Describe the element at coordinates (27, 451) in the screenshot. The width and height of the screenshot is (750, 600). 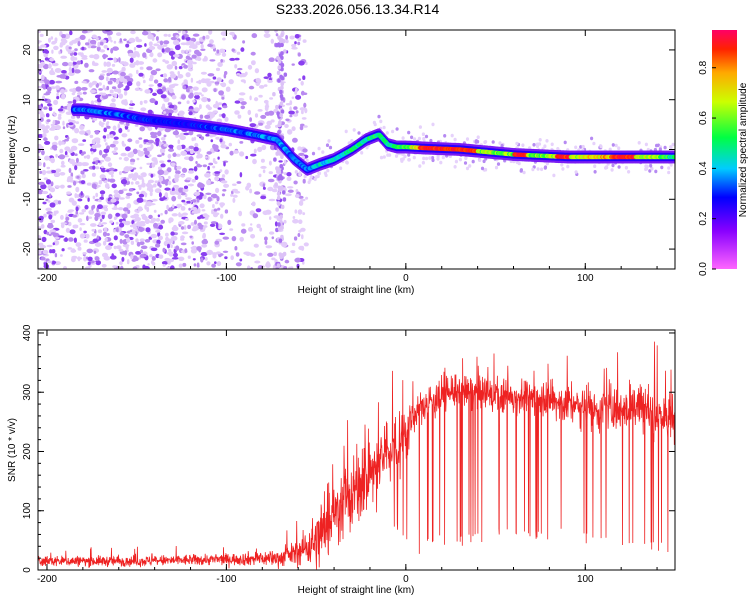
I see `y-tick-label: 200` at that location.